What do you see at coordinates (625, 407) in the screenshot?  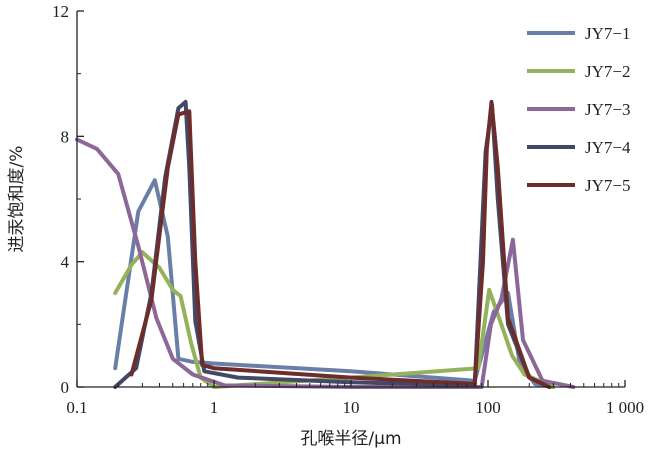 I see `x-tick-label: 1 000` at bounding box center [625, 407].